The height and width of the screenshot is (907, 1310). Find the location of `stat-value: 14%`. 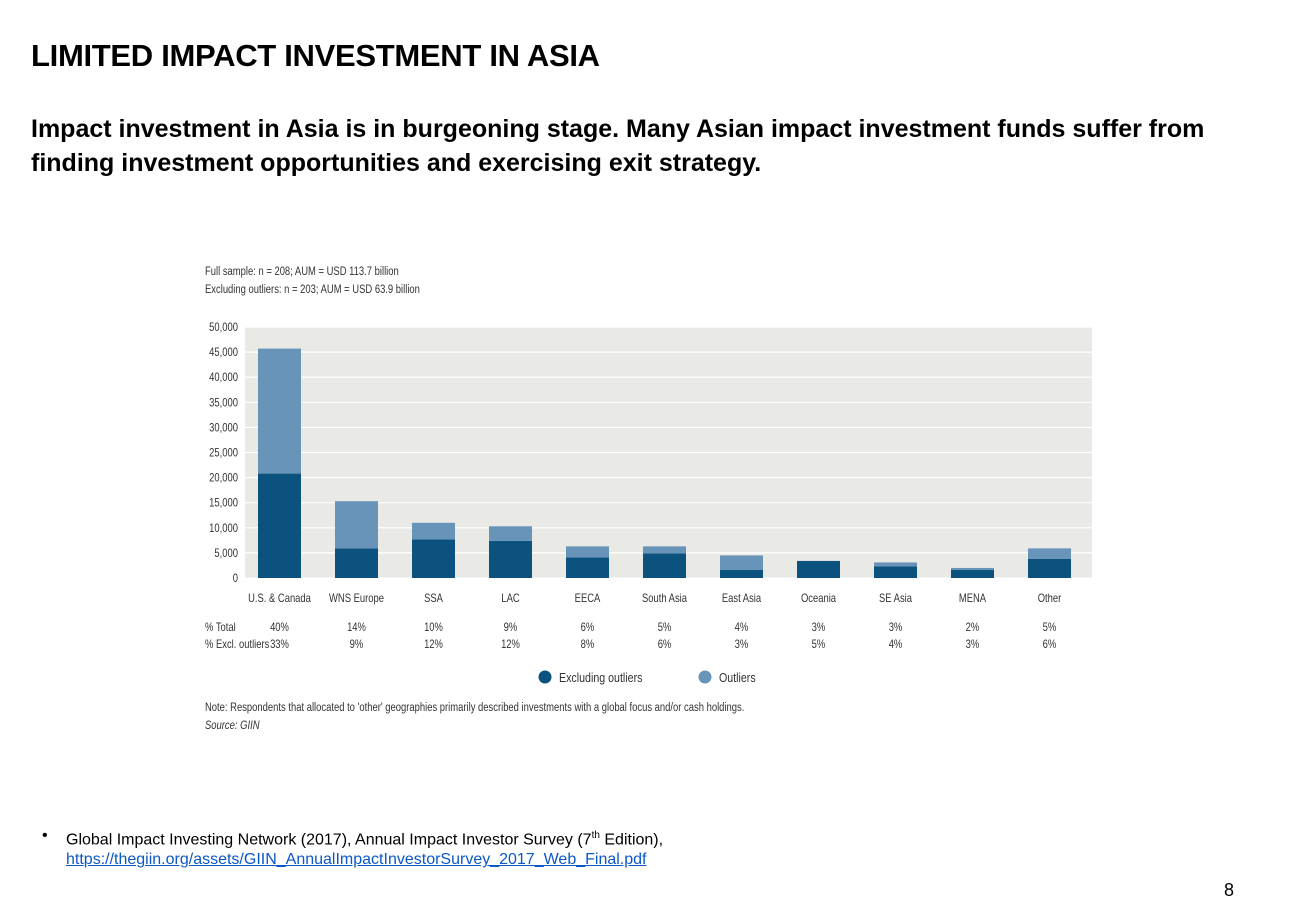

stat-value: 14% is located at coordinates (356, 627).